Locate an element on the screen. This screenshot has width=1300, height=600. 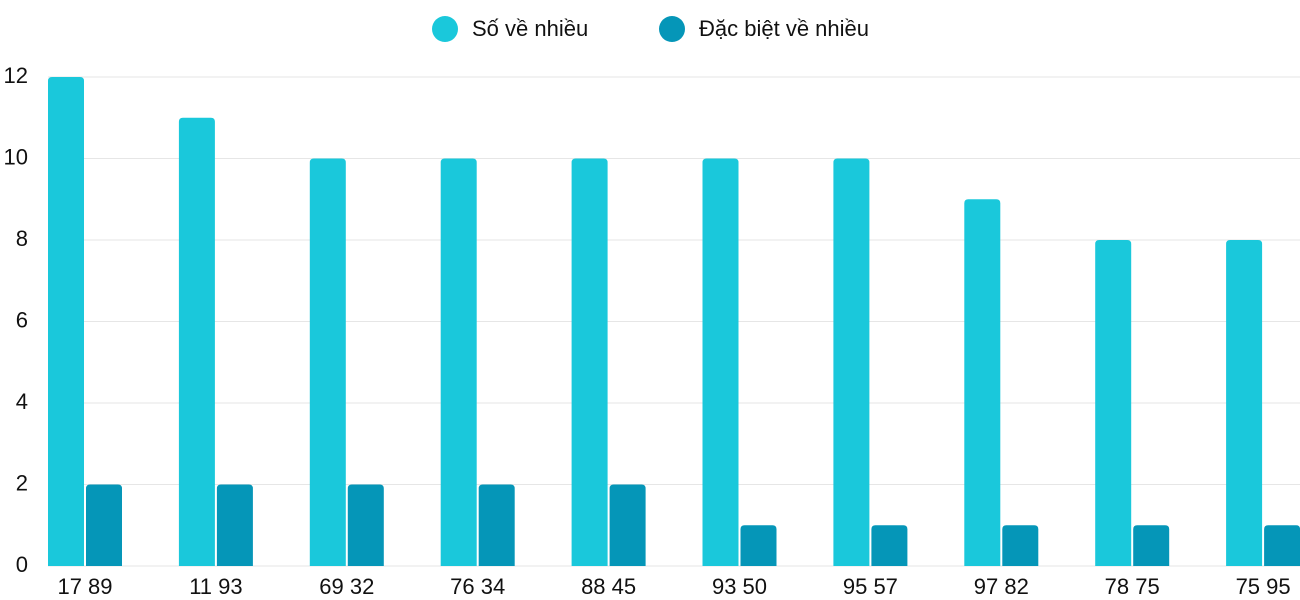
x-tick-label: 95 57 is located at coordinates (870, 586).